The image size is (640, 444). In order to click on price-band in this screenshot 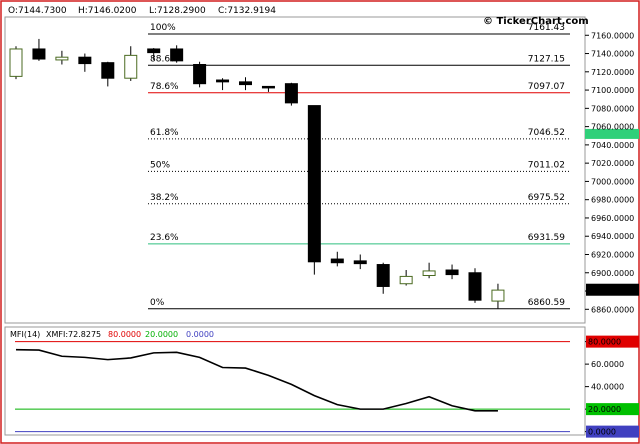, I will do `click(612, 133)`.